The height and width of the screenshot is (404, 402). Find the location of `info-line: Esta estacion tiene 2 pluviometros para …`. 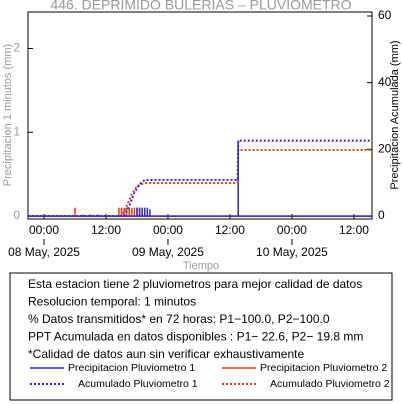

info-line: Esta estacion tiene 2 pluviometros para … is located at coordinates (195, 284).